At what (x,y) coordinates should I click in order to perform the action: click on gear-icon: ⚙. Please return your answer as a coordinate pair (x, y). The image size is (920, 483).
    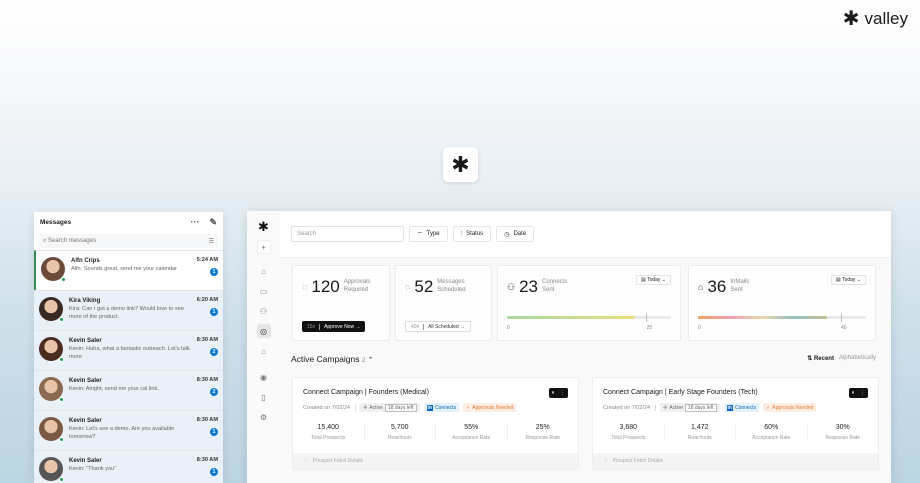
    Looking at the image, I should click on (263, 417).